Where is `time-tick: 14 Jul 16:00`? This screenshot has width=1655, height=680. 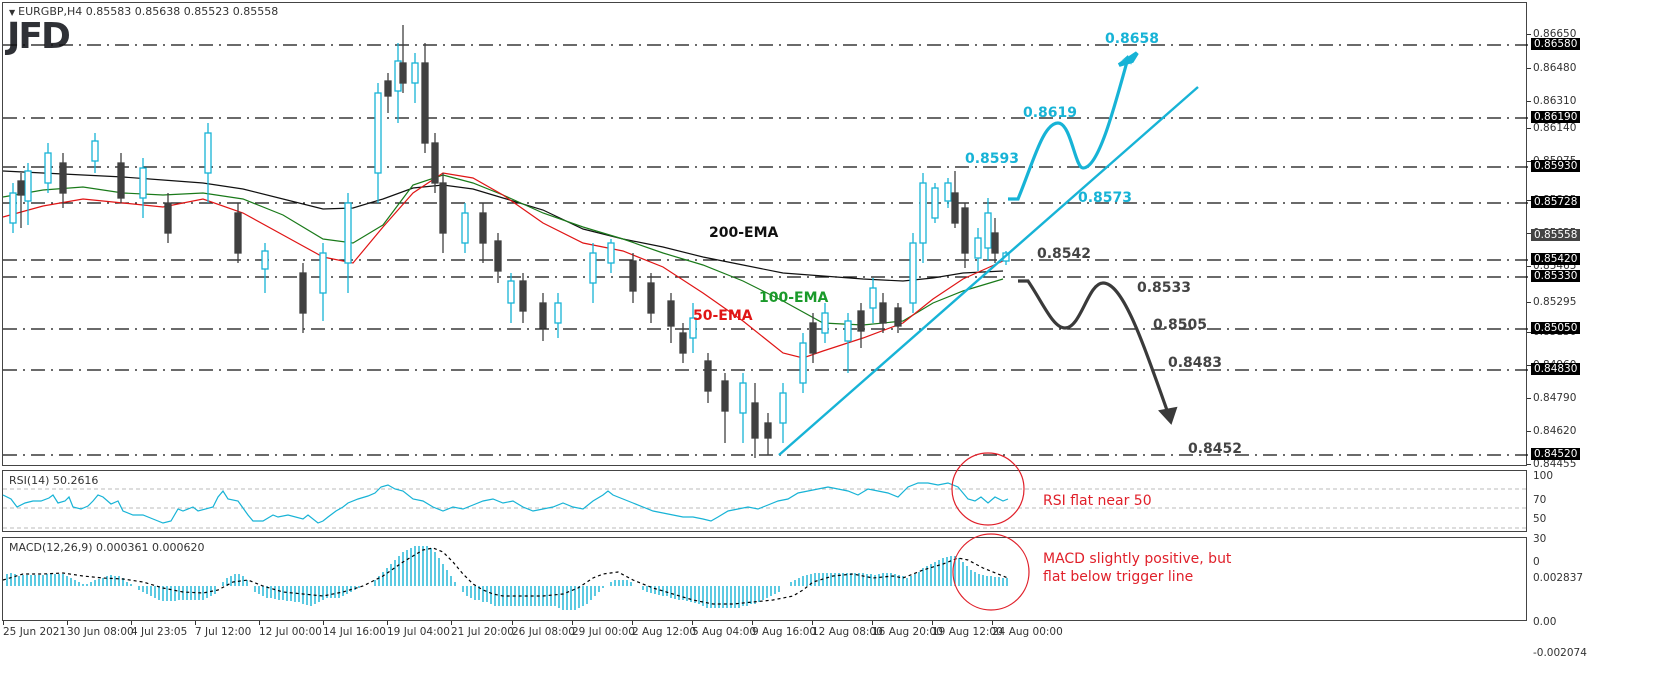 time-tick: 14 Jul 16:00 is located at coordinates (354, 629).